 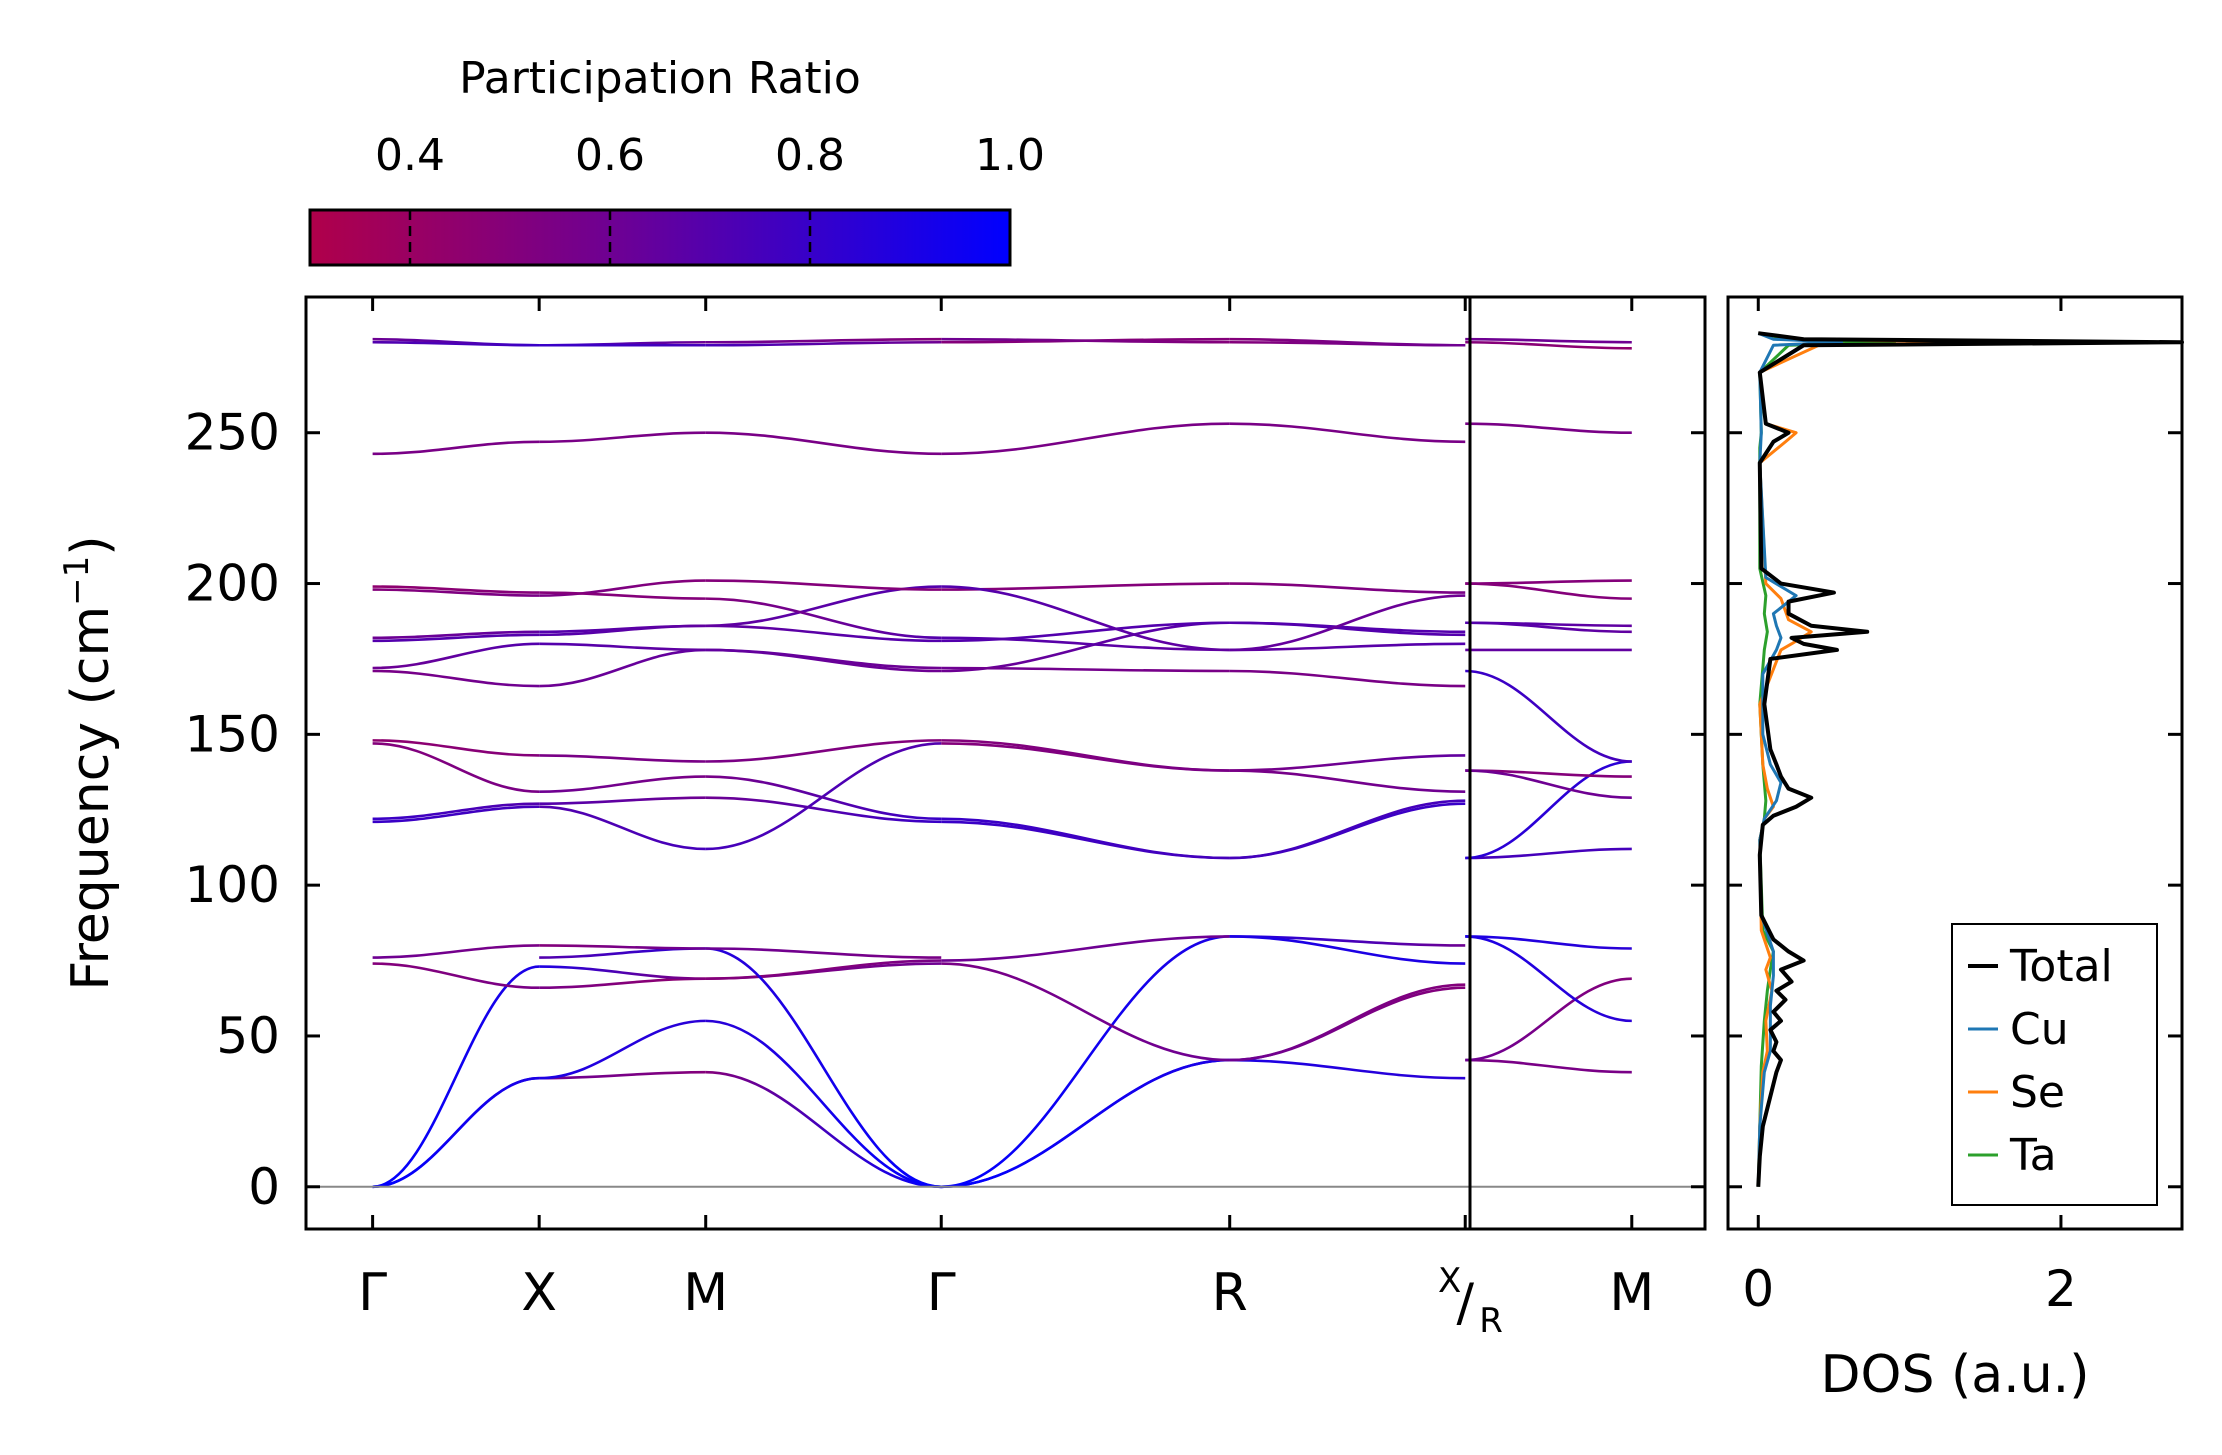 I want to click on legend-label-ta: Ta, so click(x=2033, y=1155).